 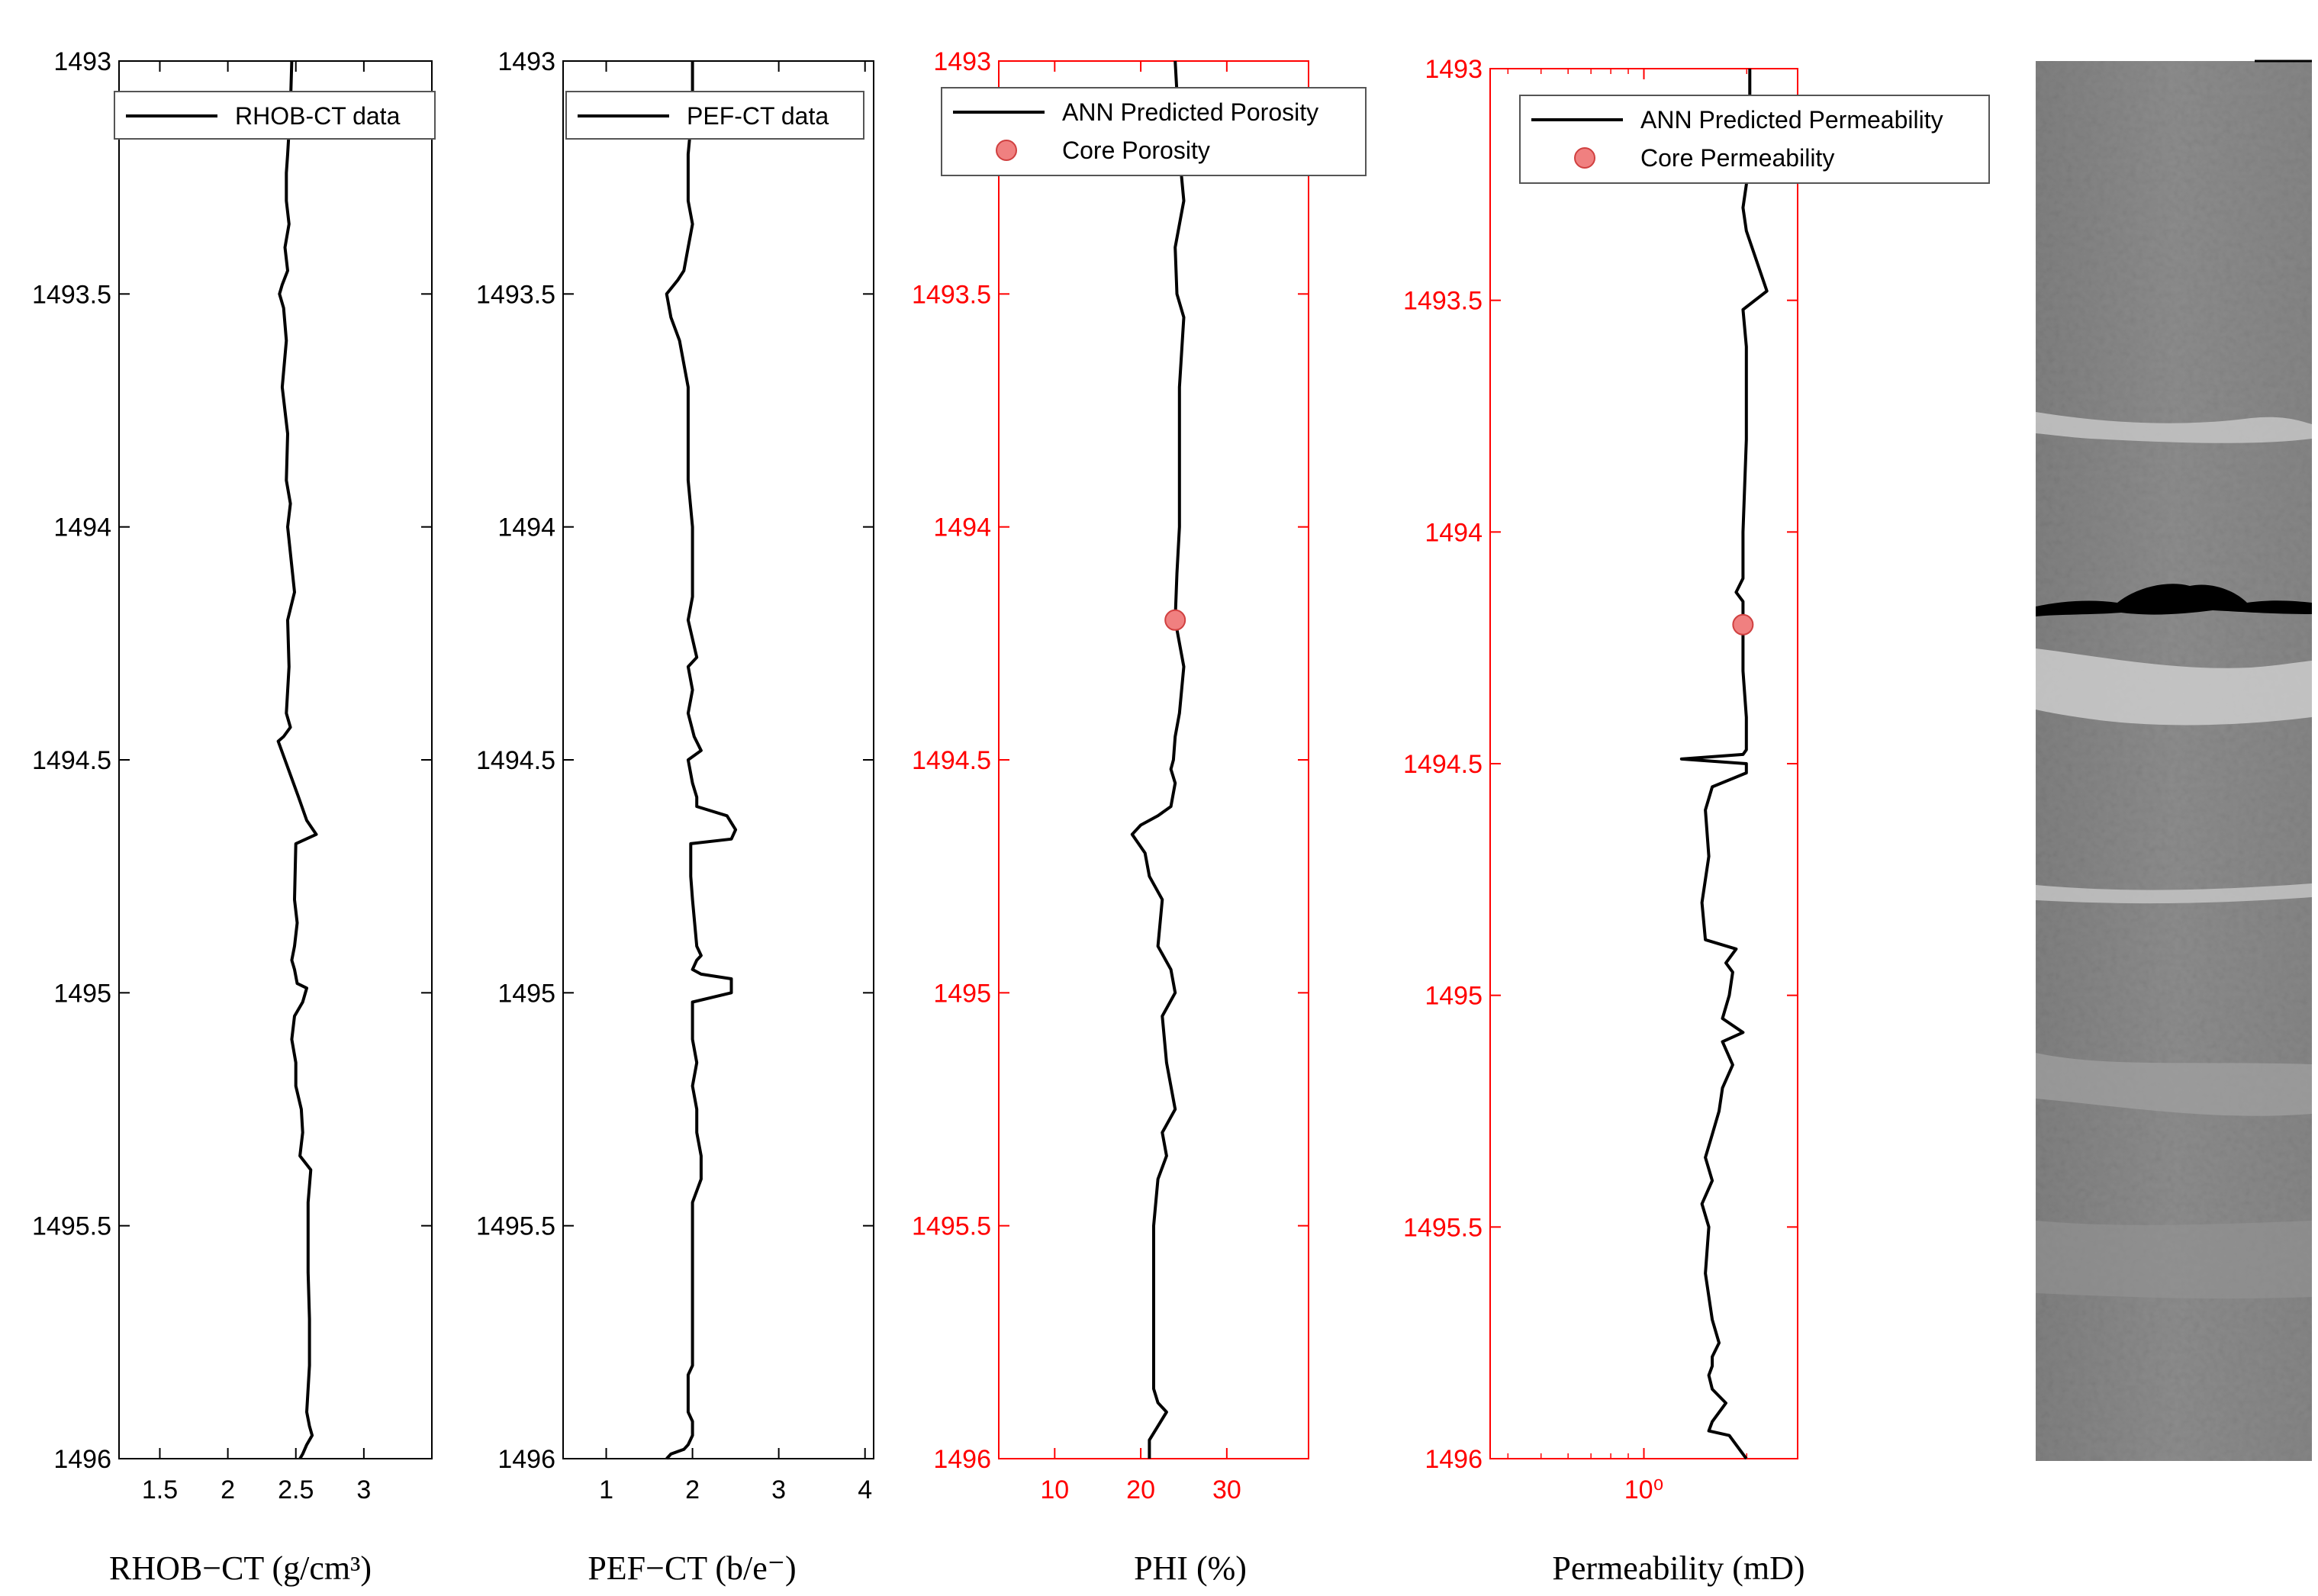 What do you see at coordinates (240, 1568) in the screenshot?
I see `x-axis-label: RHOB−CT (g/cm³)` at bounding box center [240, 1568].